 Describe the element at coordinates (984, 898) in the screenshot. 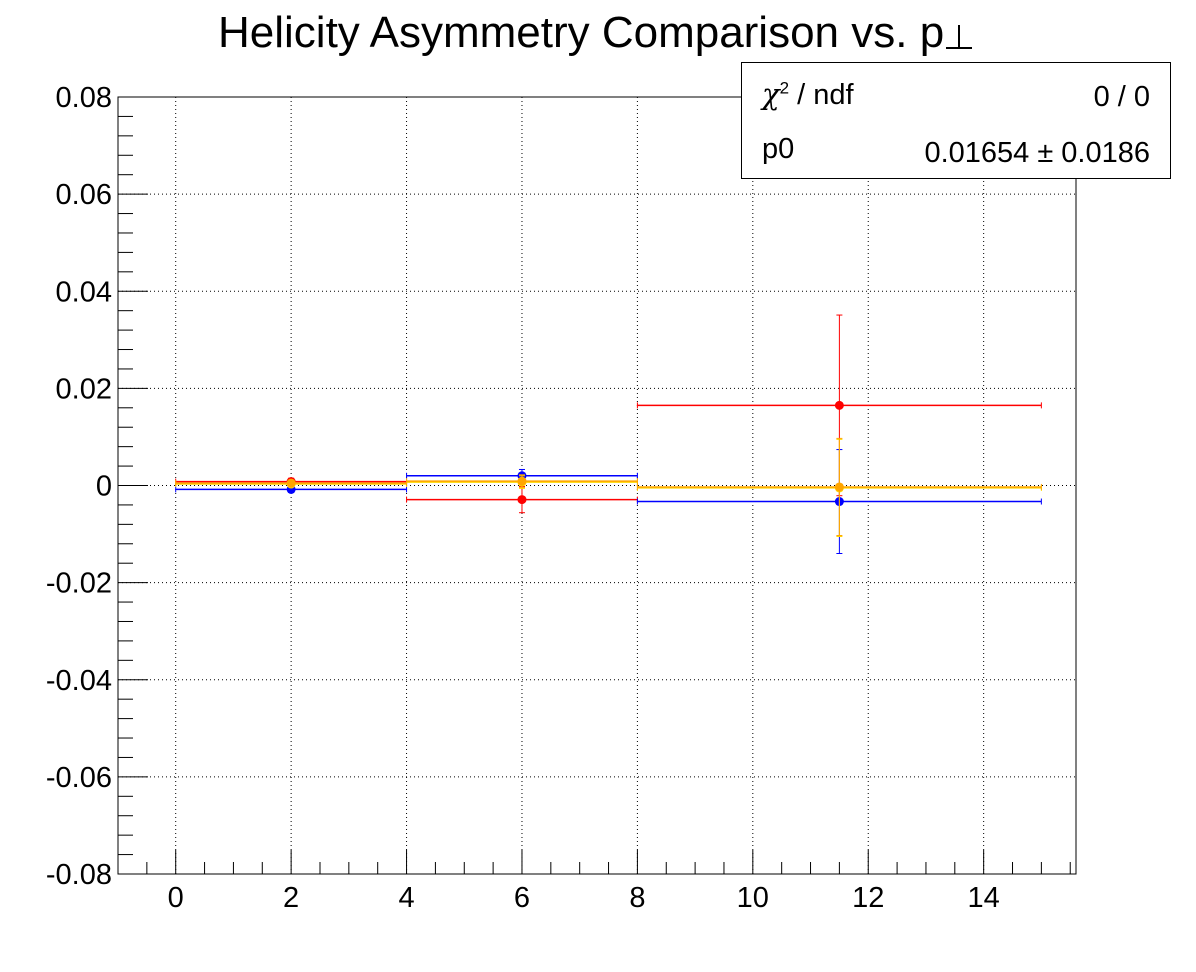

I see `x-tick-label: 14` at that location.